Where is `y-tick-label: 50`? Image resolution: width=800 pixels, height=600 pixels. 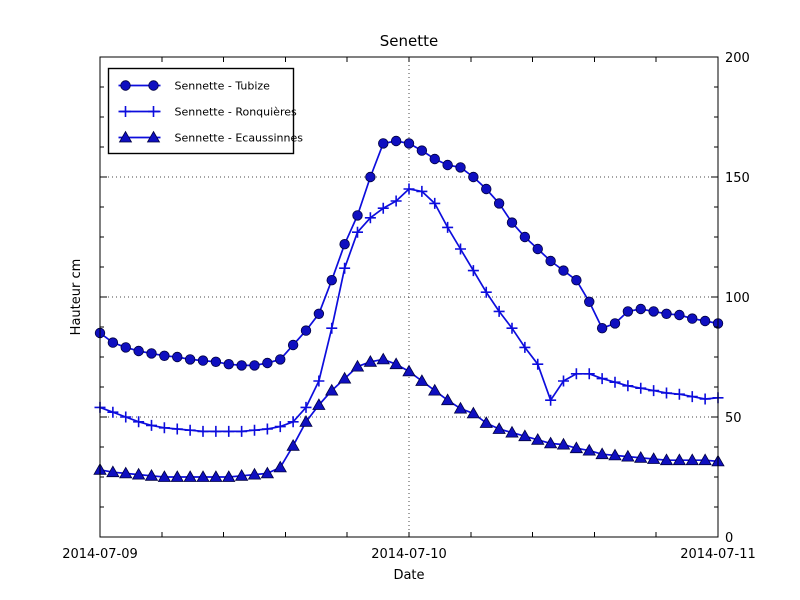
y-tick-label: 50 is located at coordinates (733, 418).